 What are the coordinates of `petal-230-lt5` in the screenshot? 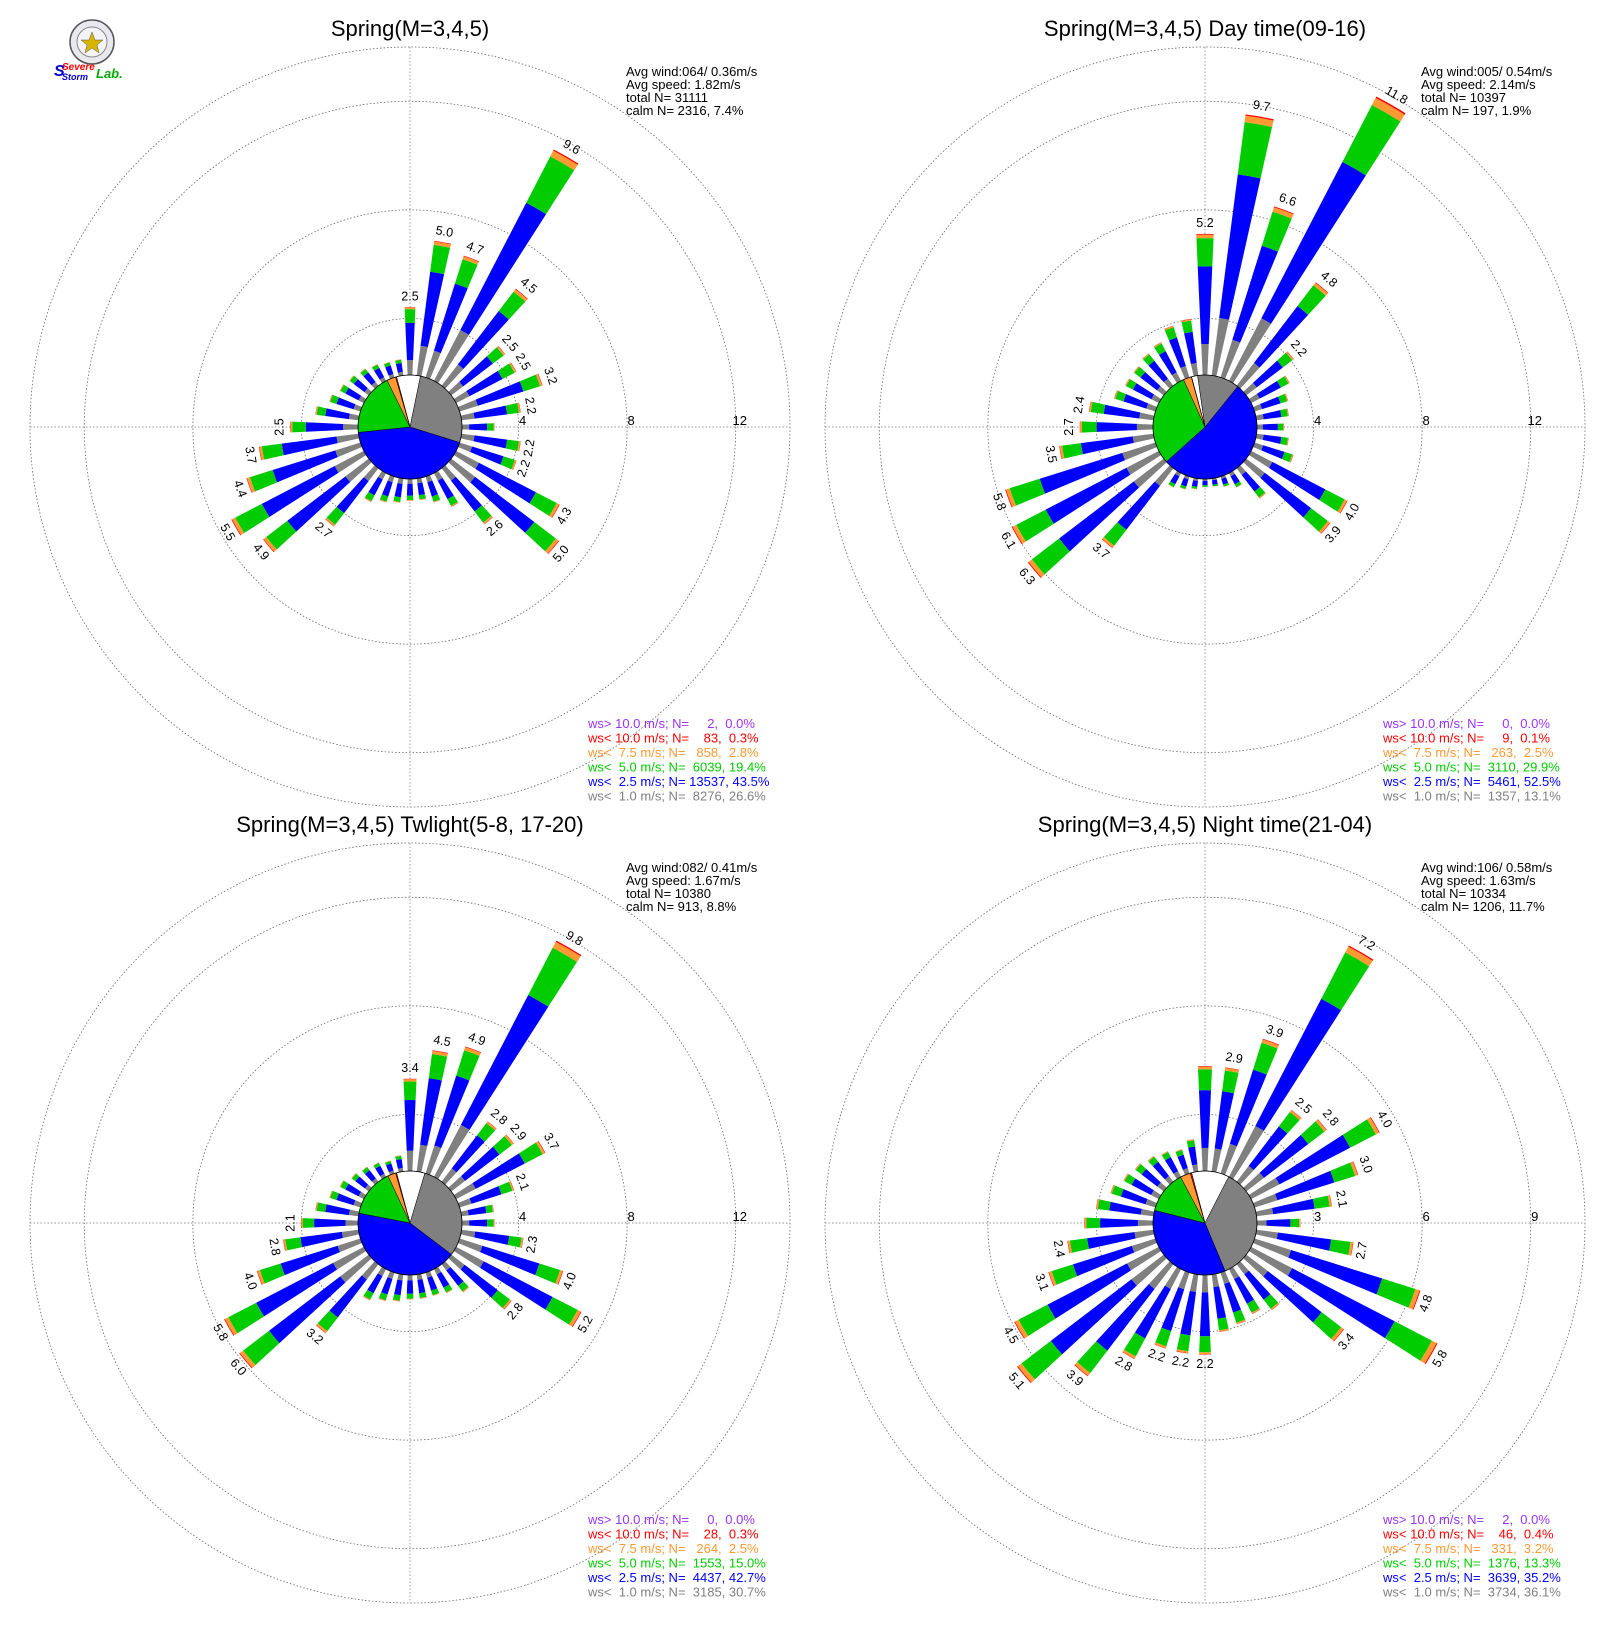 It's located at (1050, 556).